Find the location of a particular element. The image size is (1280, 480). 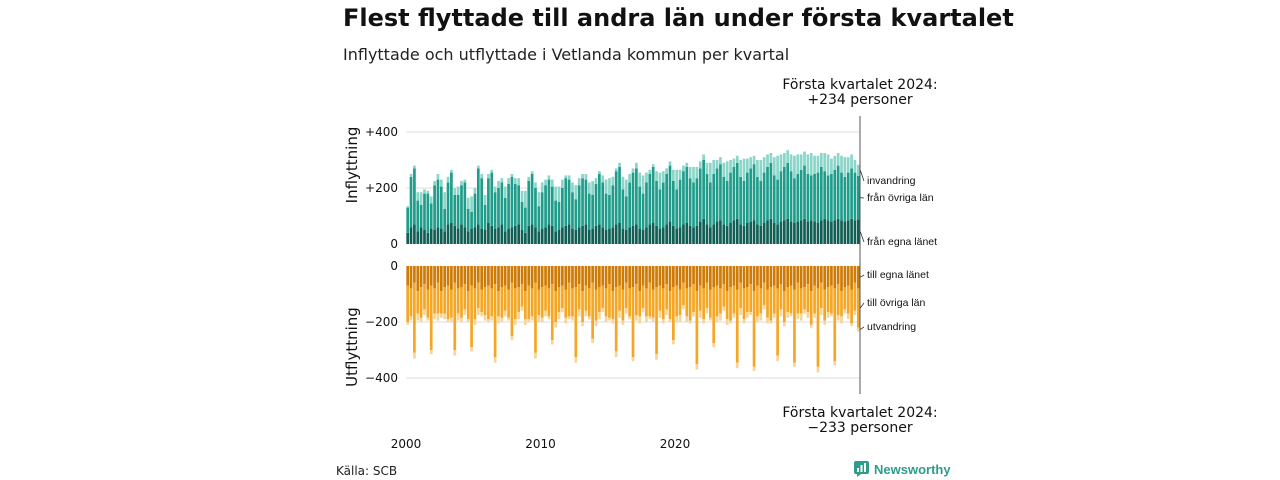

inflow-axis-label: Inflyttning is located at coordinates (352, 165).